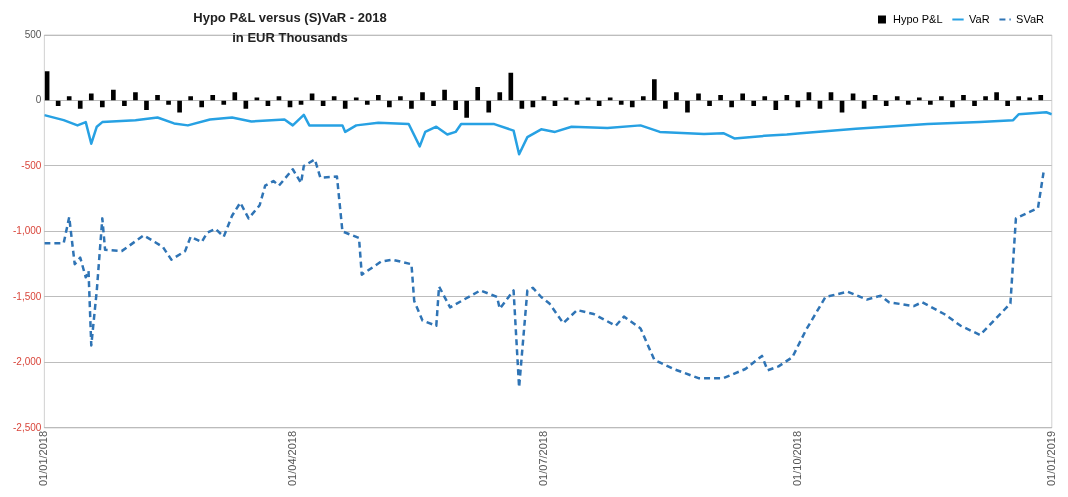  What do you see at coordinates (27, 427) in the screenshot?
I see `y-tick-label: -2,500` at bounding box center [27, 427].